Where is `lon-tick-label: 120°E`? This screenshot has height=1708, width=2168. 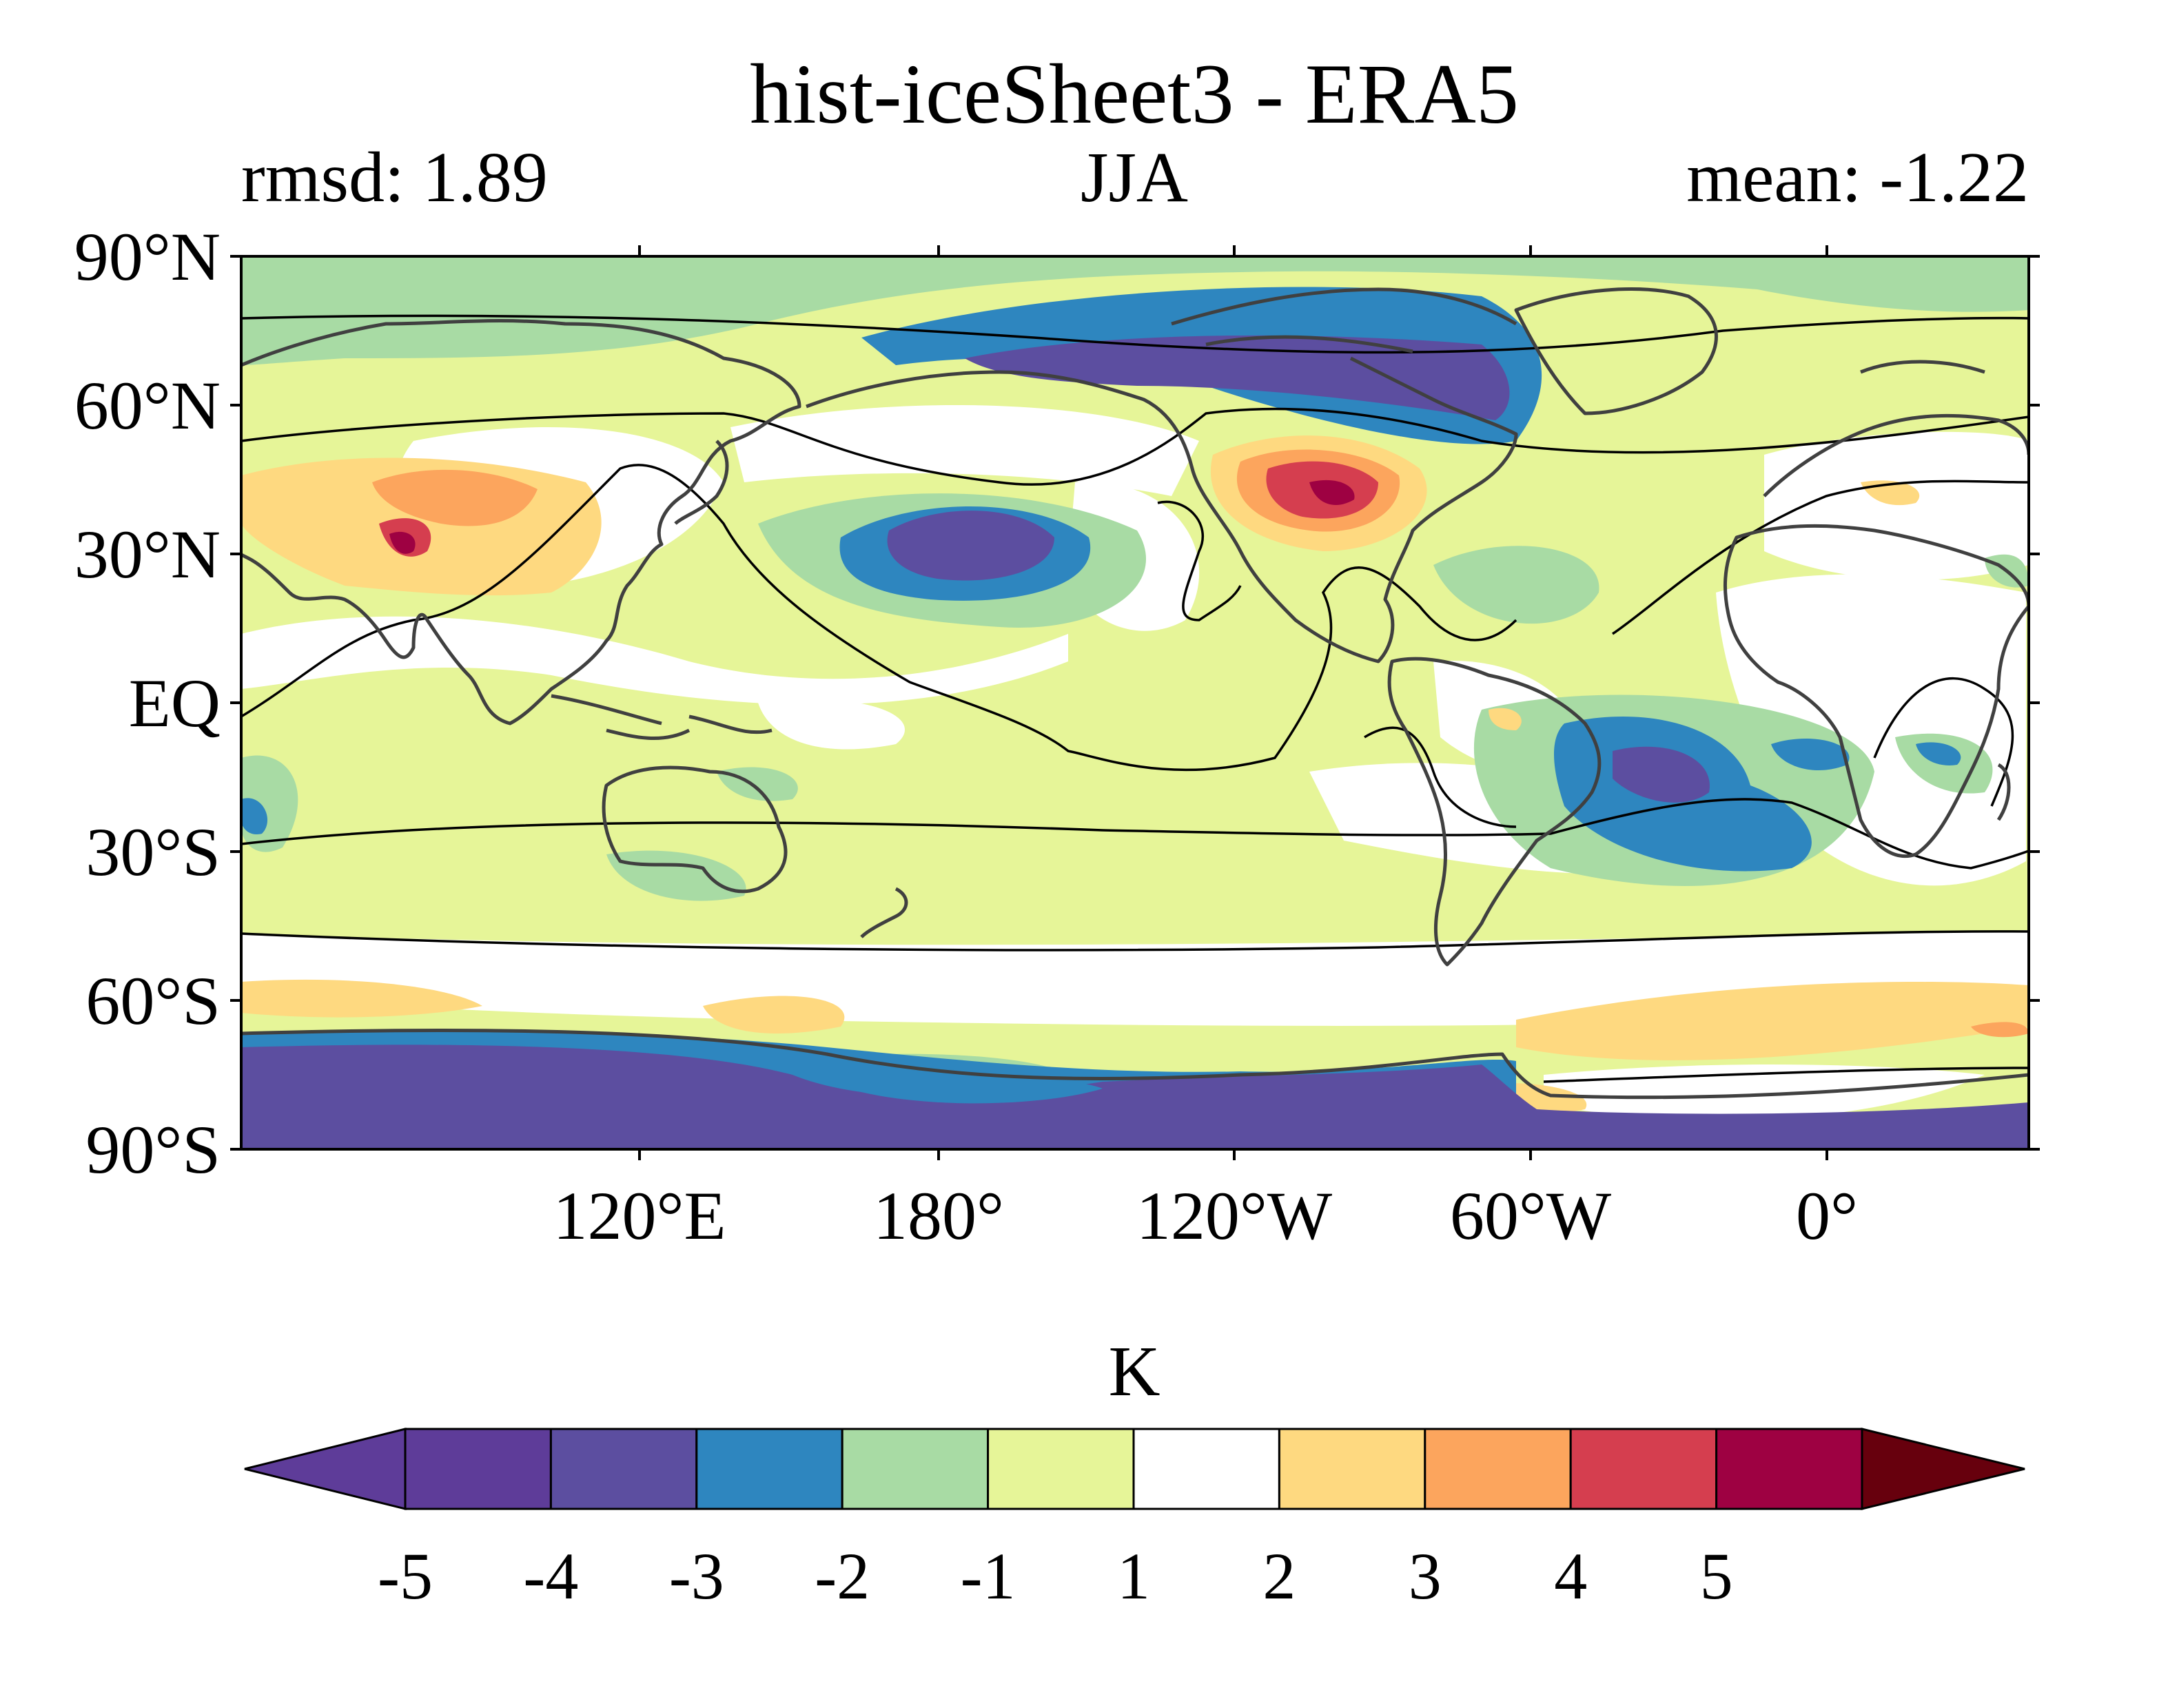
lon-tick-label: 120°E is located at coordinates (639, 1215).